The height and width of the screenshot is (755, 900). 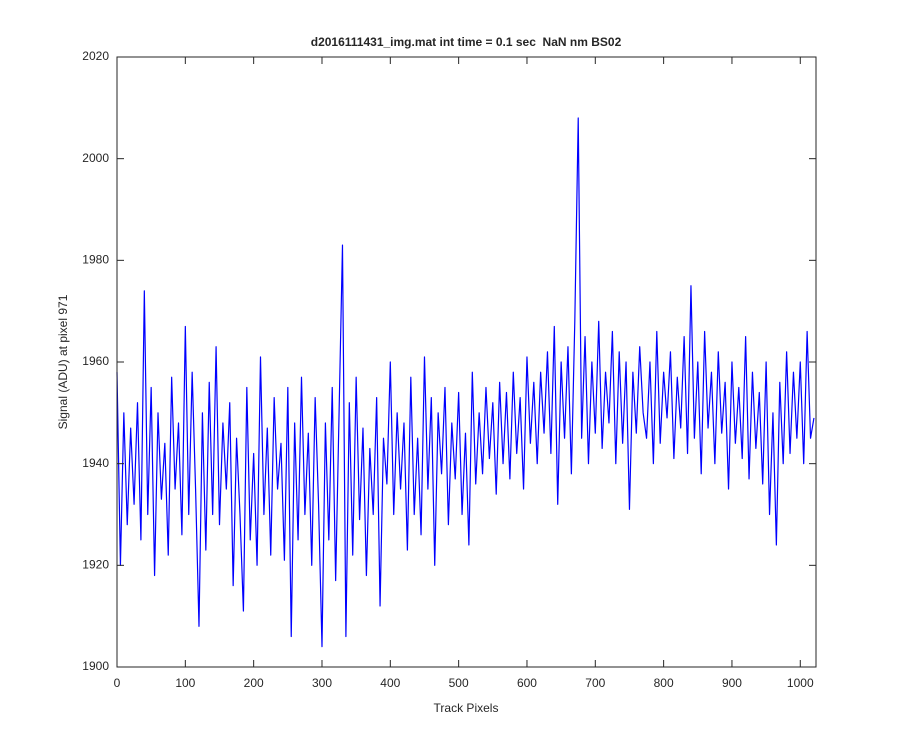 I want to click on y-tick-label: 1900, so click(x=95, y=666).